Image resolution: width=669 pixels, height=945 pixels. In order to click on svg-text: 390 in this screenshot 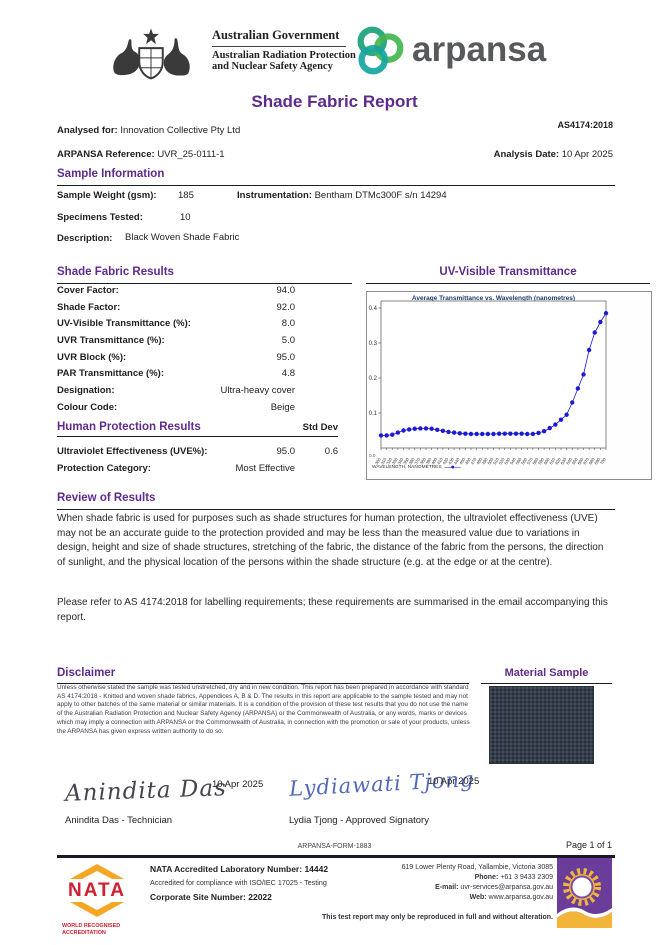, I will do `click(429, 460)`.